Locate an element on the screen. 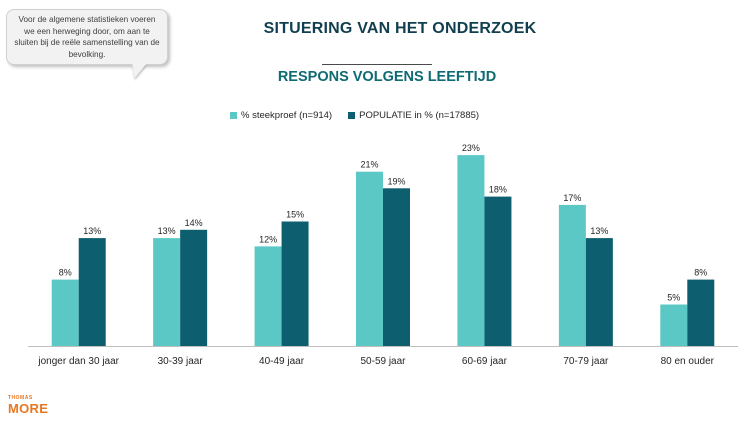  legend-item-populatie: POPULATIE in % (n=17885) is located at coordinates (413, 115).